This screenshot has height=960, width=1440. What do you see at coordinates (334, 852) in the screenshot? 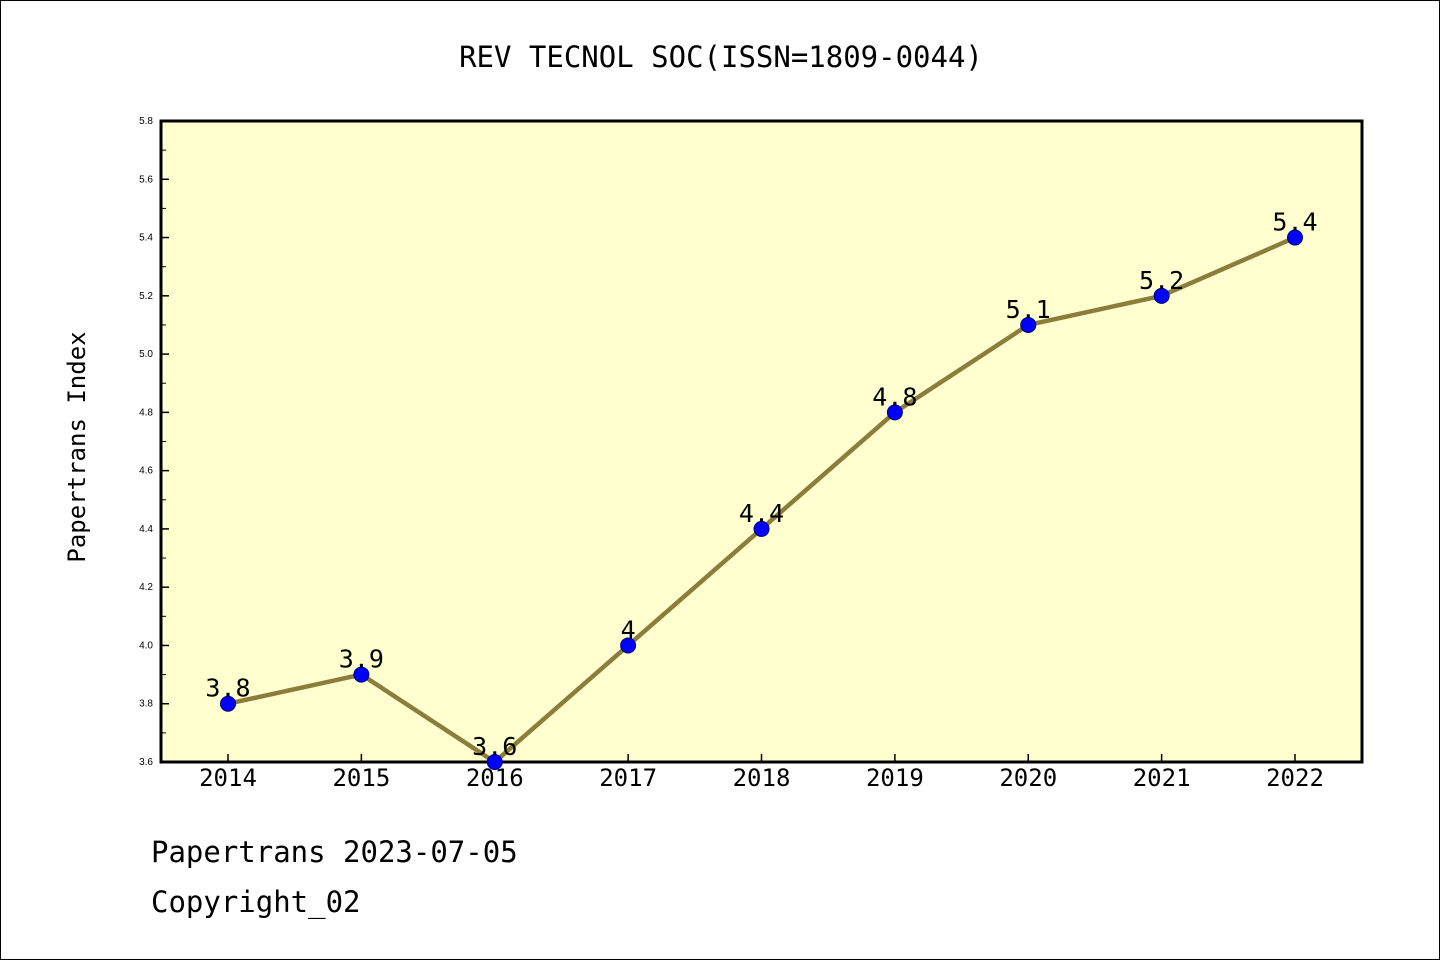
I see `footer-date: Papertrans 2023-07-05` at bounding box center [334, 852].